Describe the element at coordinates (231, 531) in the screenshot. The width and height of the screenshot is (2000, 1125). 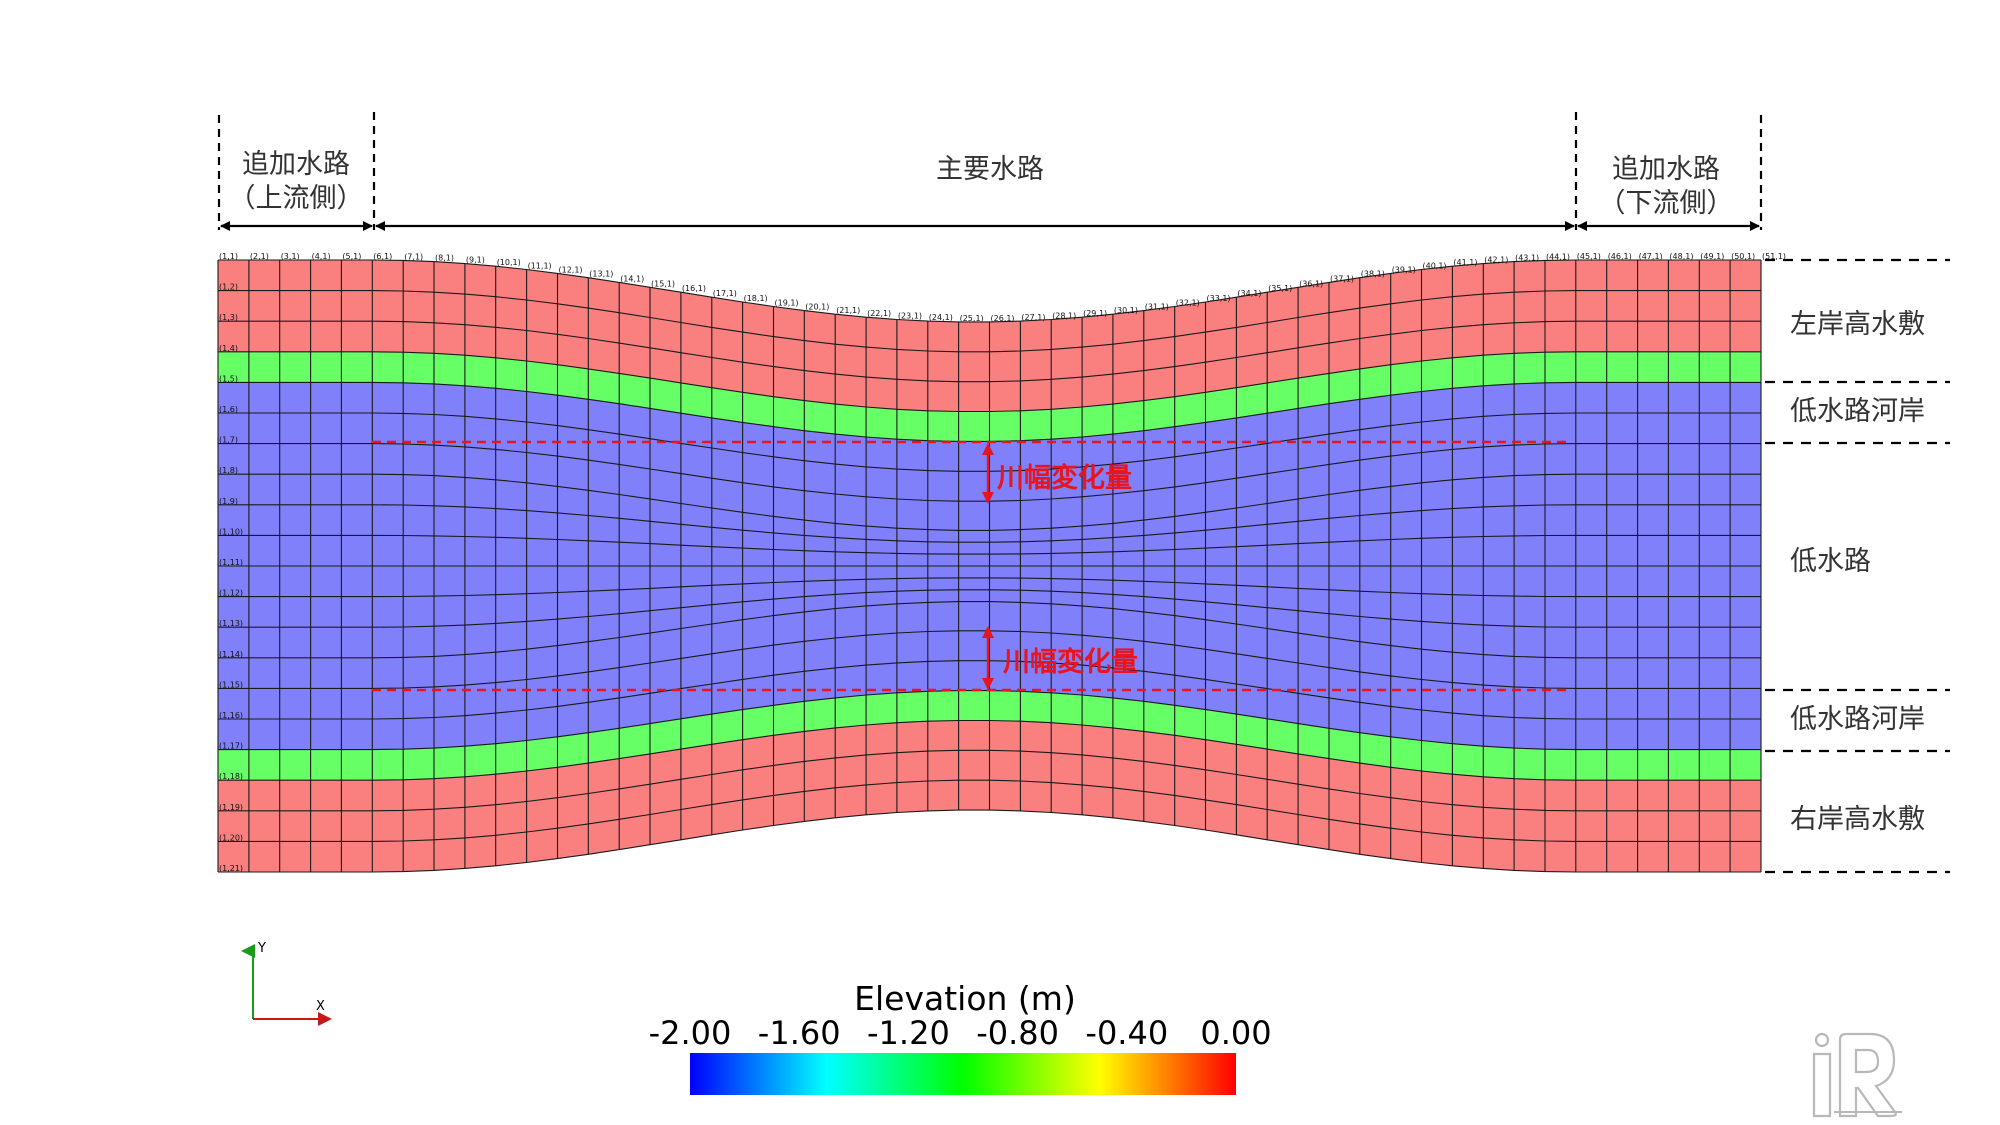
I see `mesh-index-label: (1,10)` at that location.